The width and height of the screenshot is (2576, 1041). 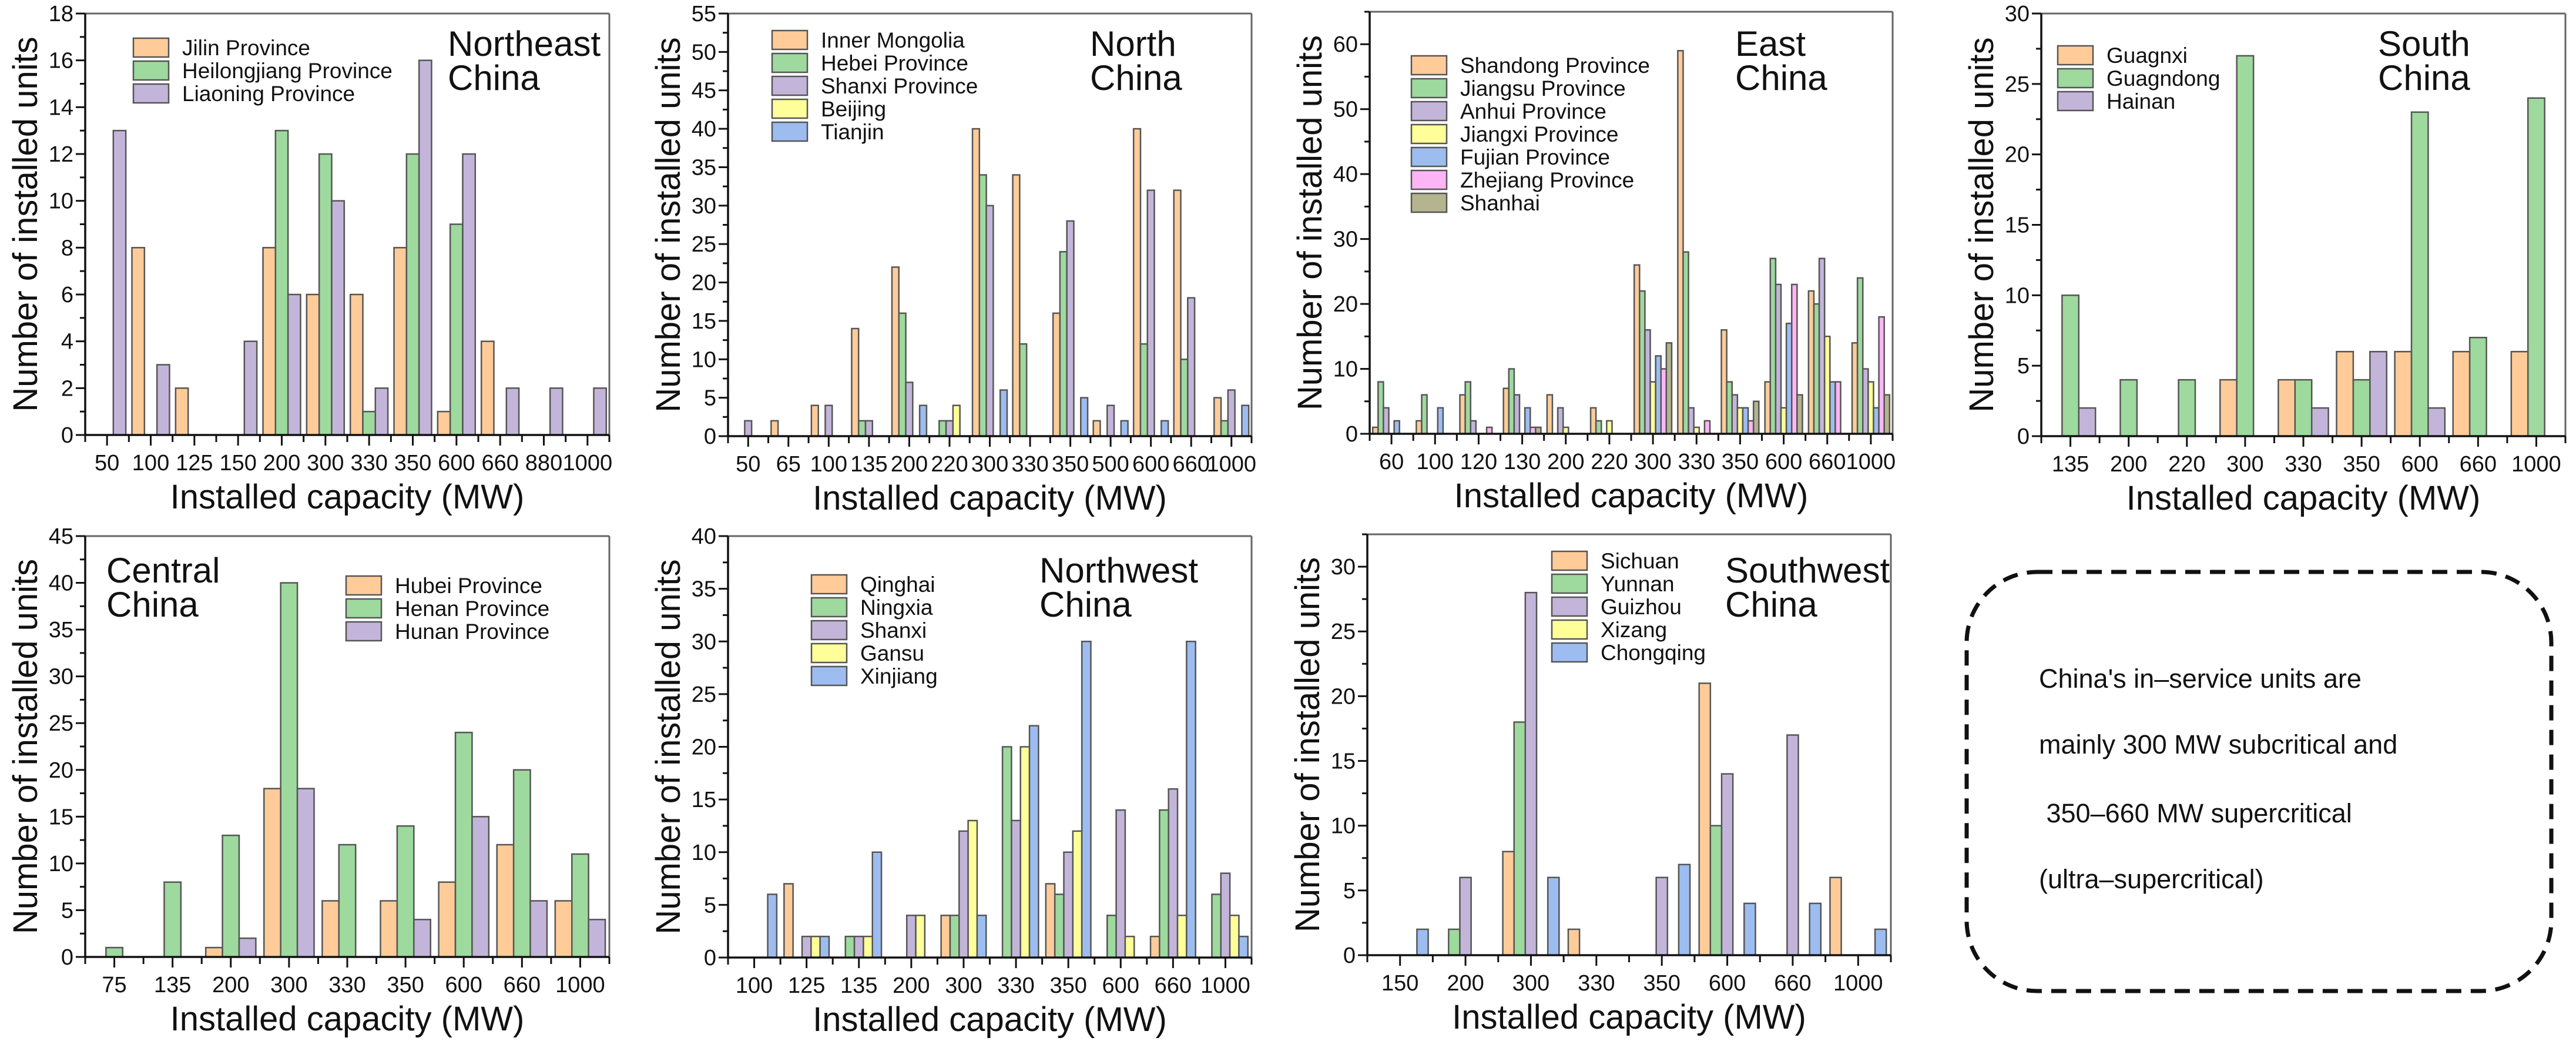 I want to click on x-tick-label: 100, so click(x=828, y=464).